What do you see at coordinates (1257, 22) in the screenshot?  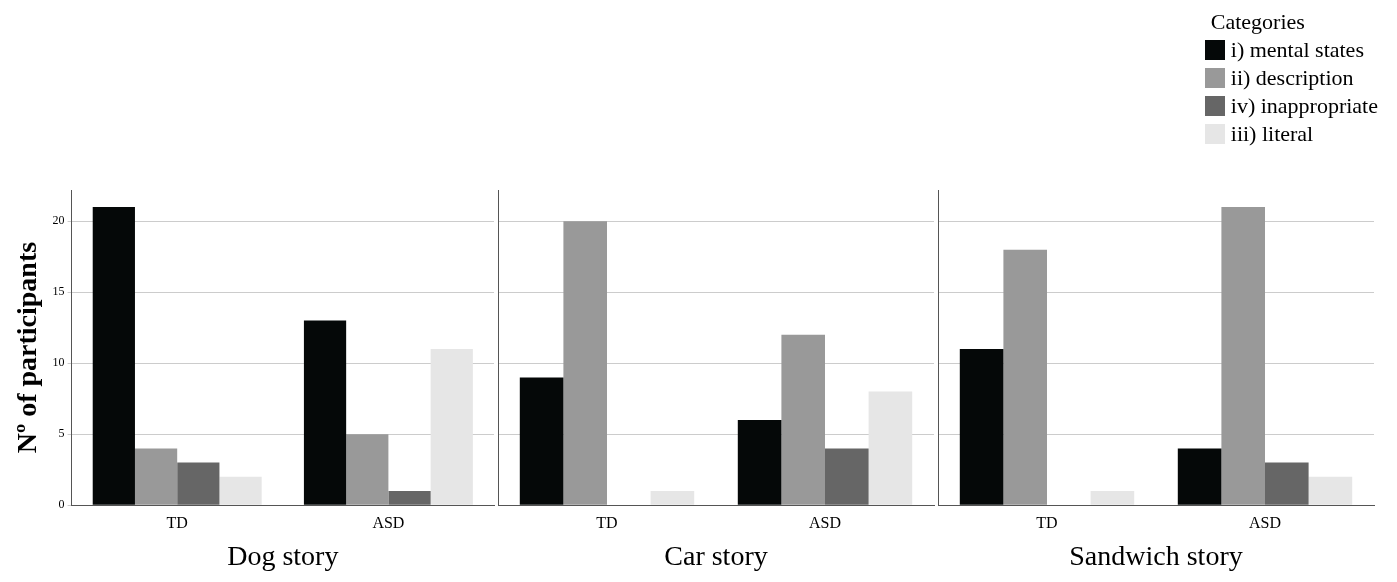 I see `legend-title: Categories` at bounding box center [1257, 22].